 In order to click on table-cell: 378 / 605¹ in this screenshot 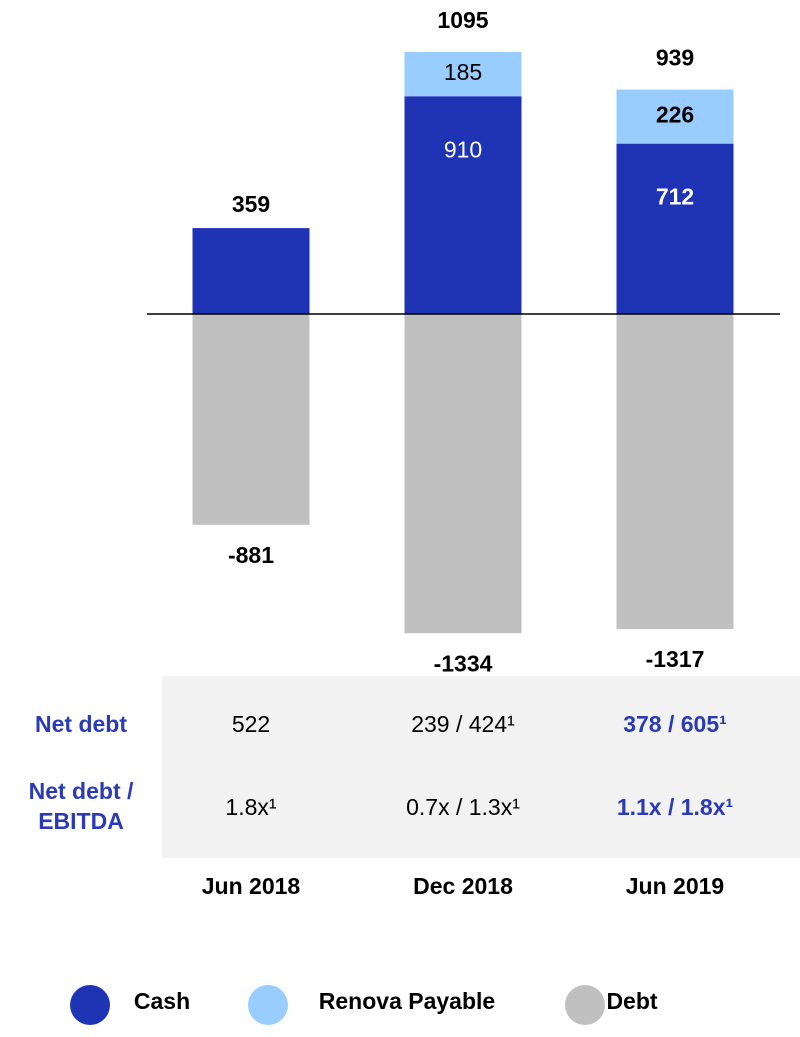, I will do `click(675, 724)`.